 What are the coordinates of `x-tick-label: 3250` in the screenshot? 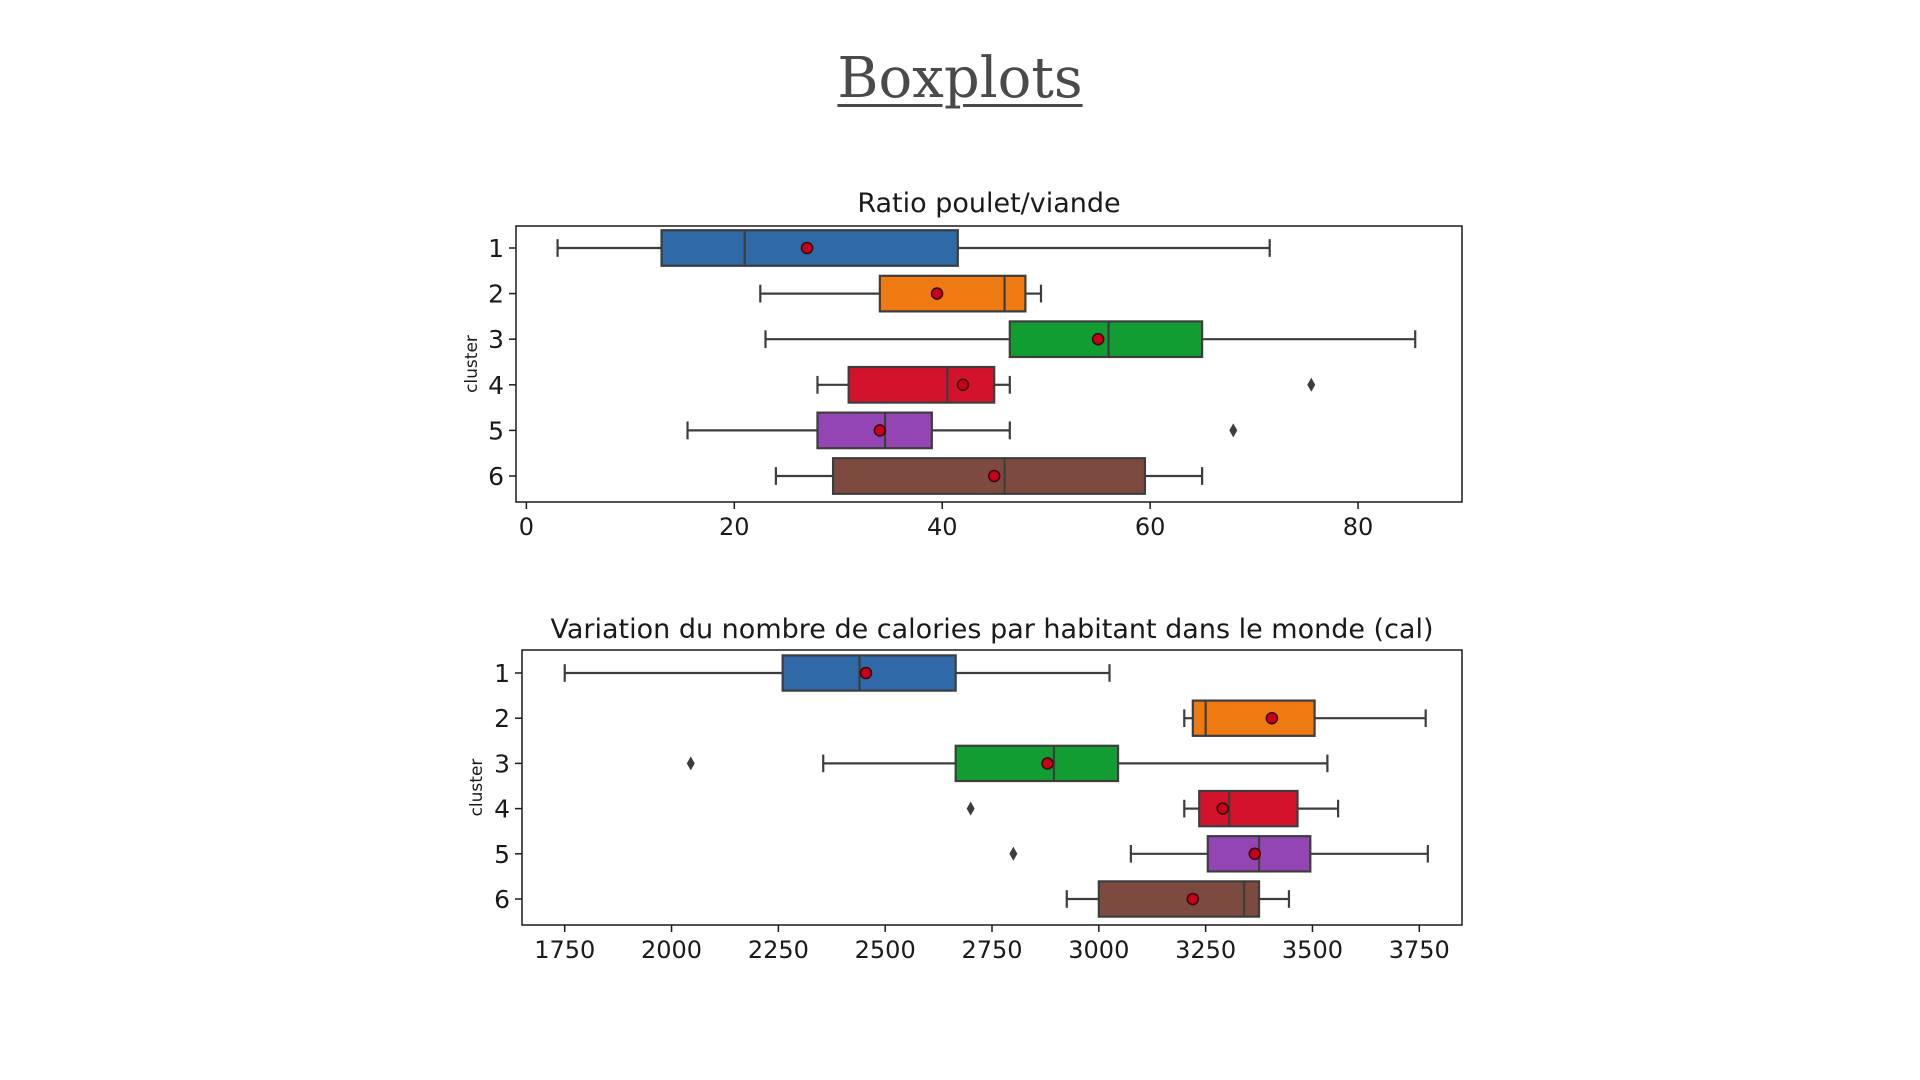 It's located at (1205, 950).